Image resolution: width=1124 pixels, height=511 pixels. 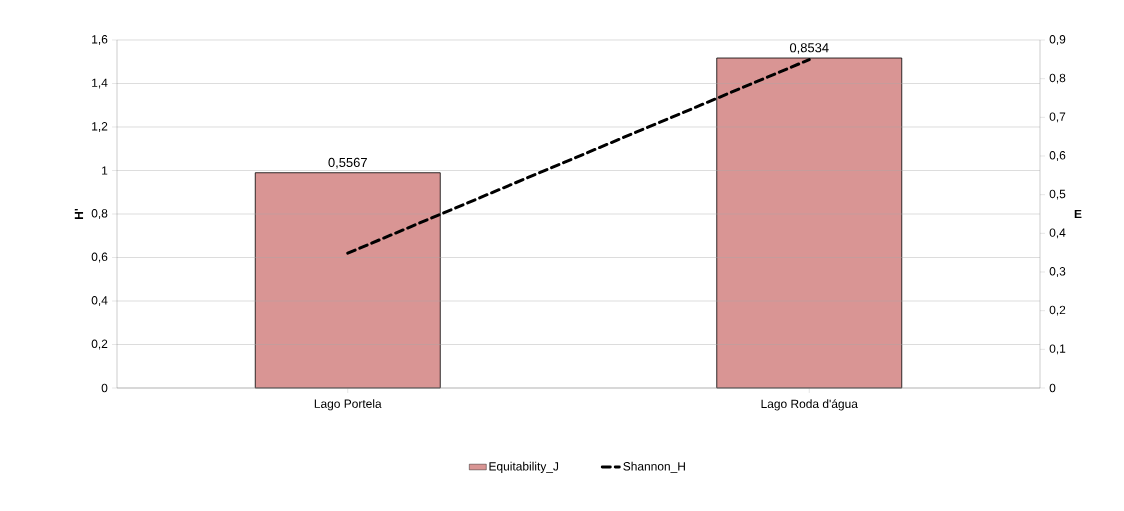 I want to click on legend-label: Equitability_J, so click(x=524, y=467).